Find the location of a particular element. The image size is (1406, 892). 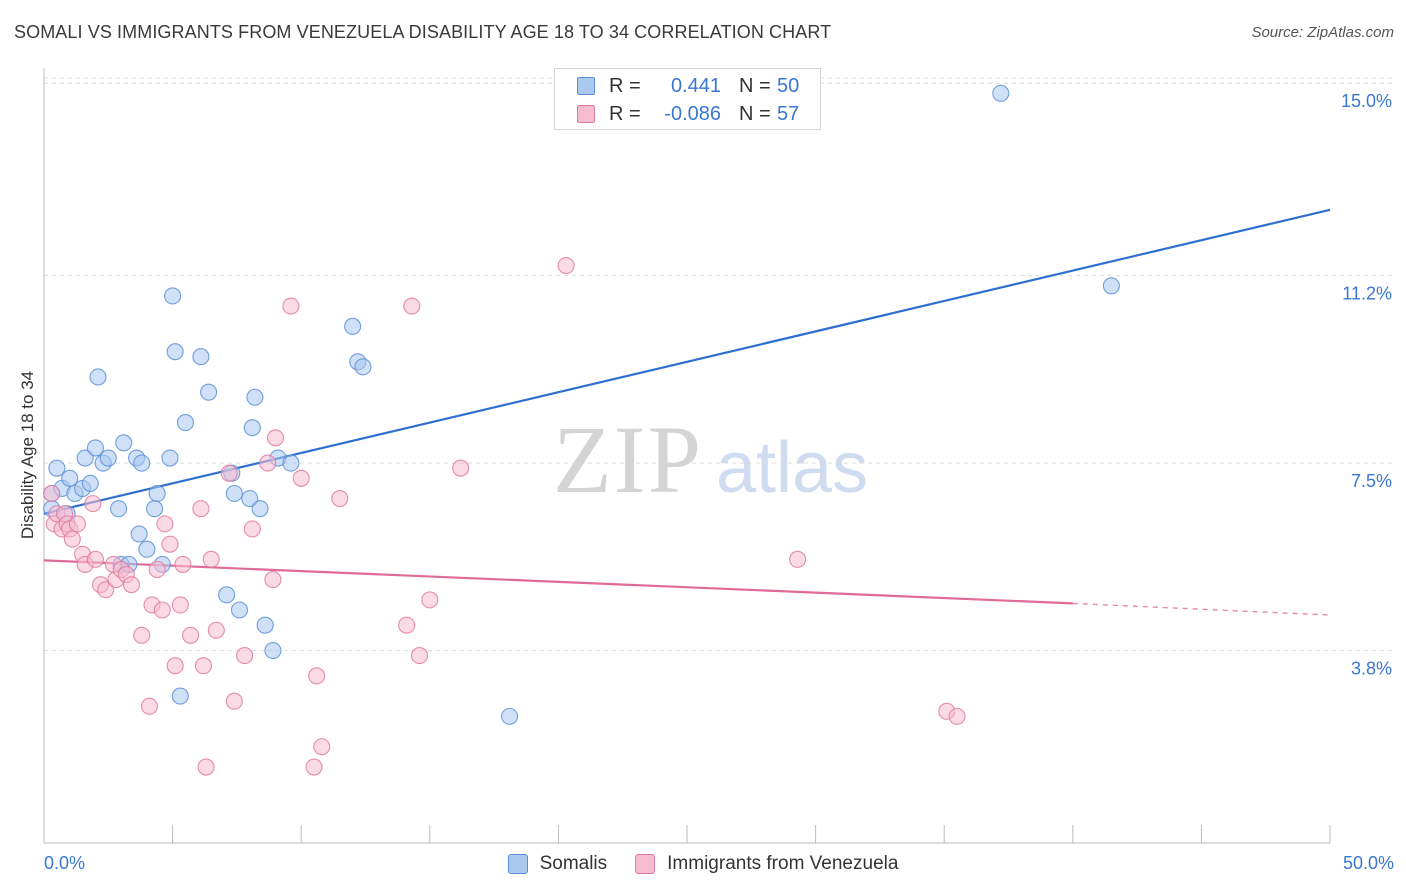

y-tick-label: 15.0% is located at coordinates (1366, 101).